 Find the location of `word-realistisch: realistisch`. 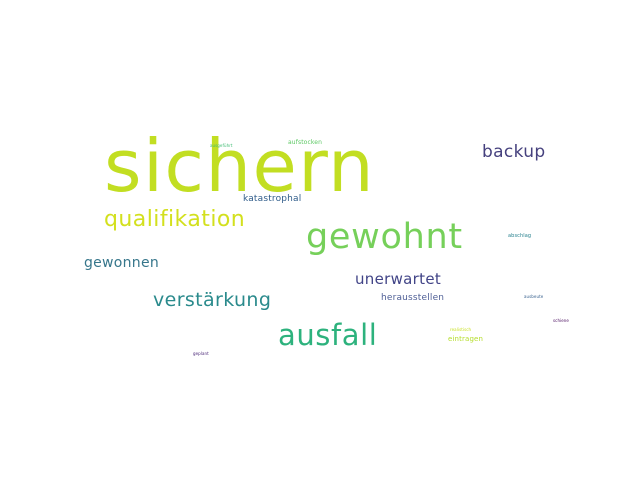

word-realistisch: realistisch is located at coordinates (461, 329).